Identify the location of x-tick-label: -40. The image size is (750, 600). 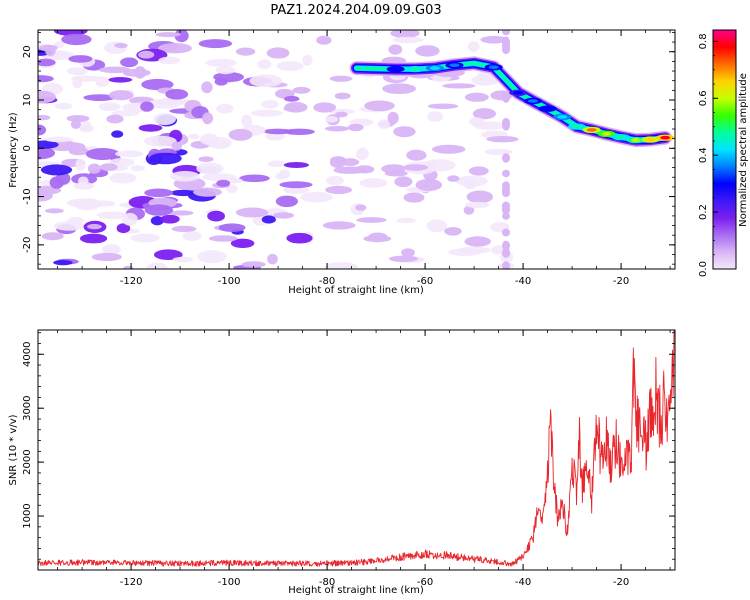
(523, 281).